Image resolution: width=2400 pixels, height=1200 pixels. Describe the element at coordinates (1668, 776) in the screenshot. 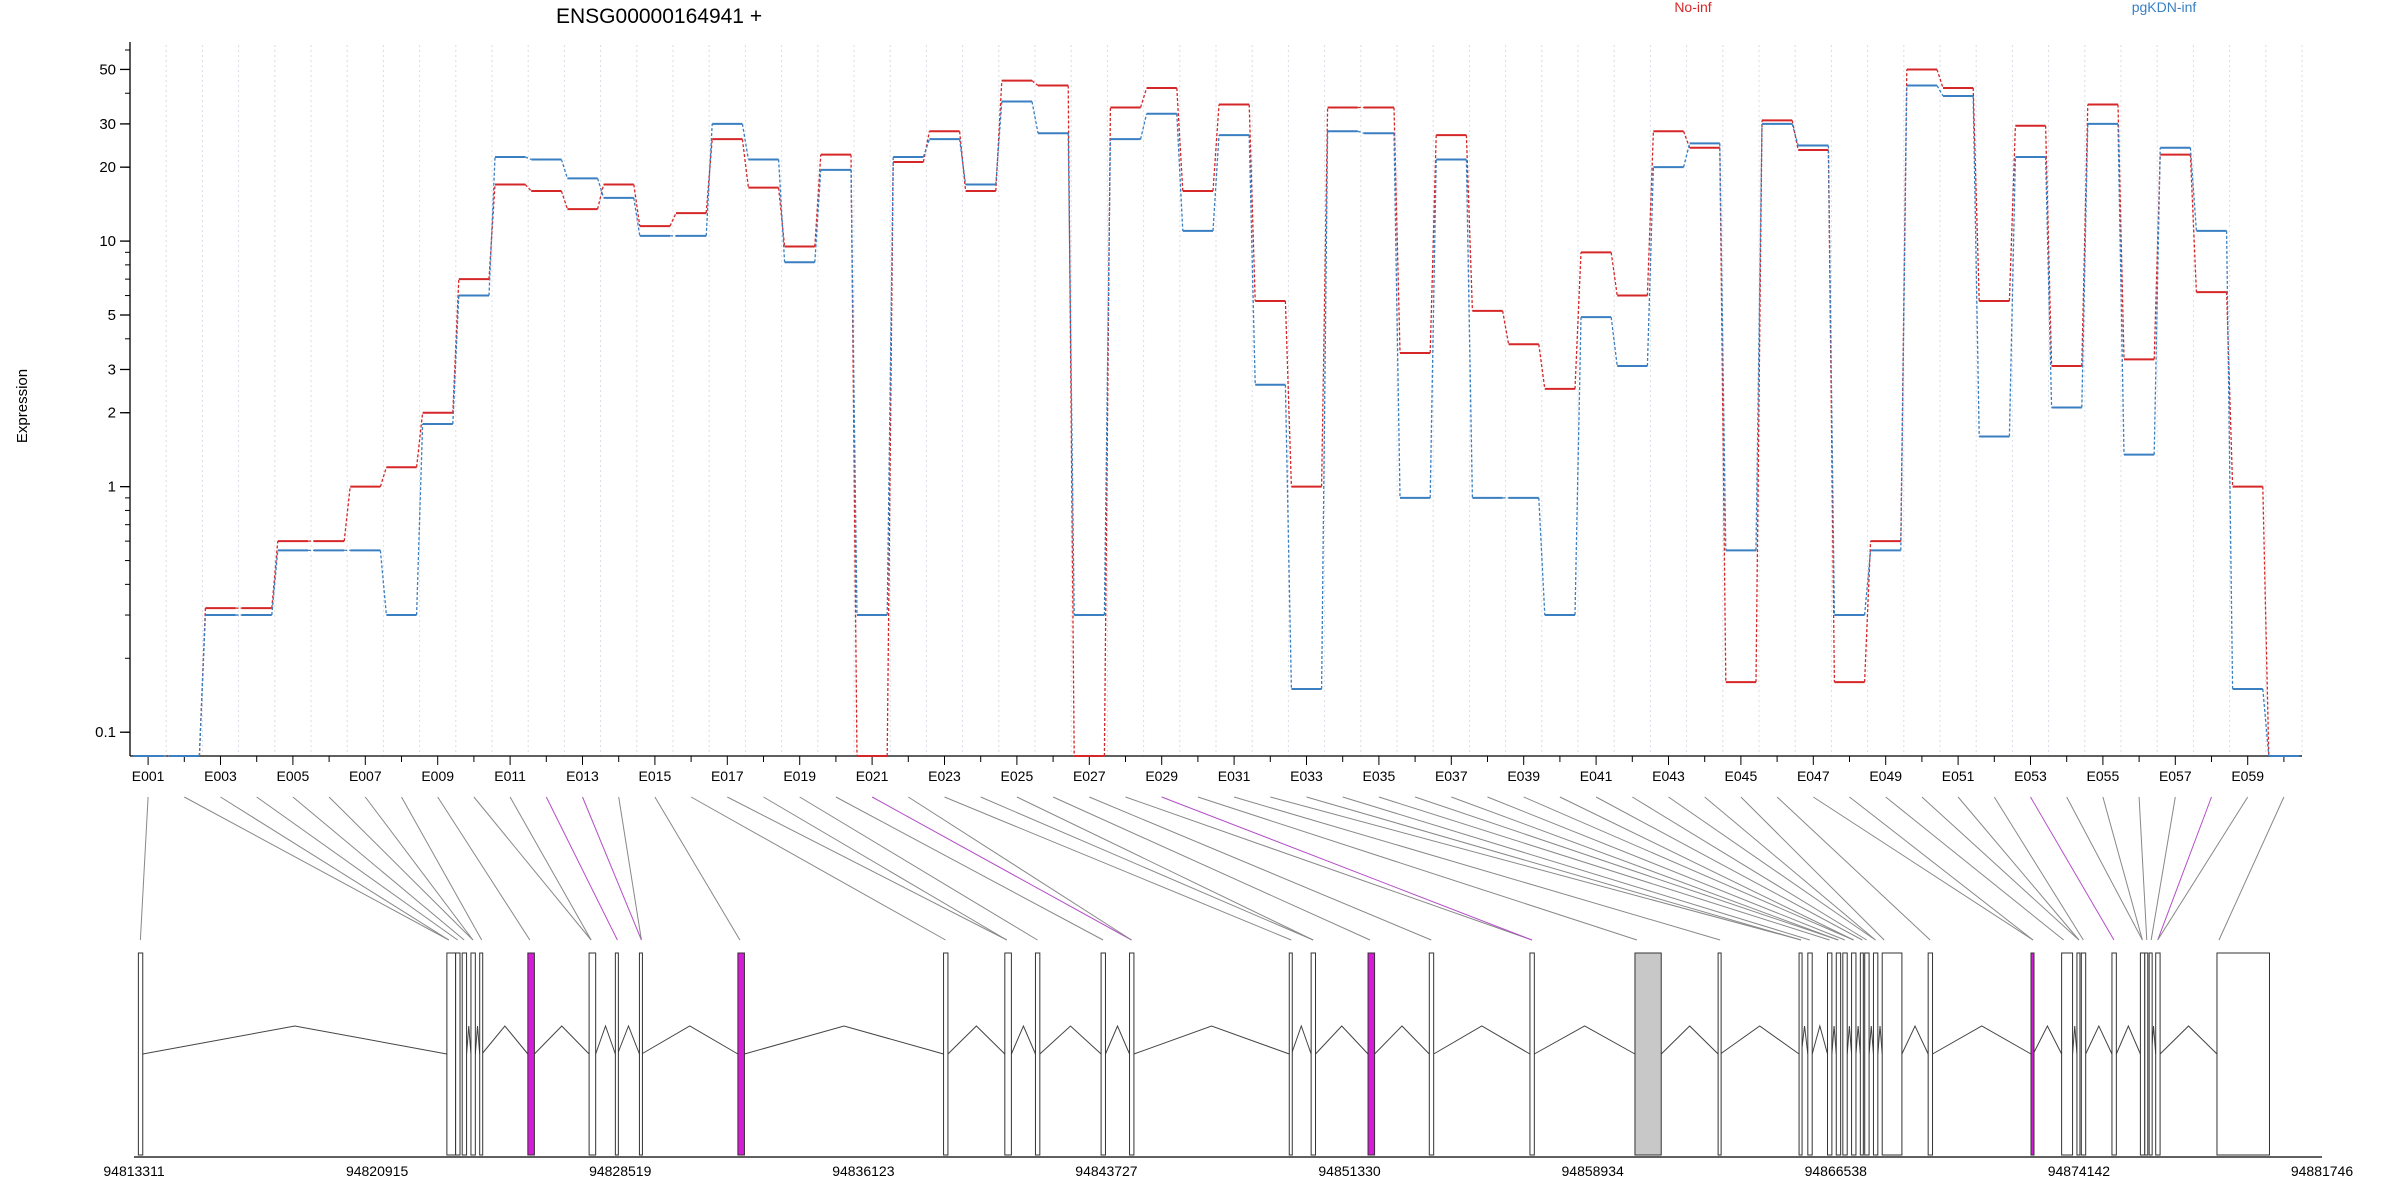

I see `x-tick-label: E043` at that location.